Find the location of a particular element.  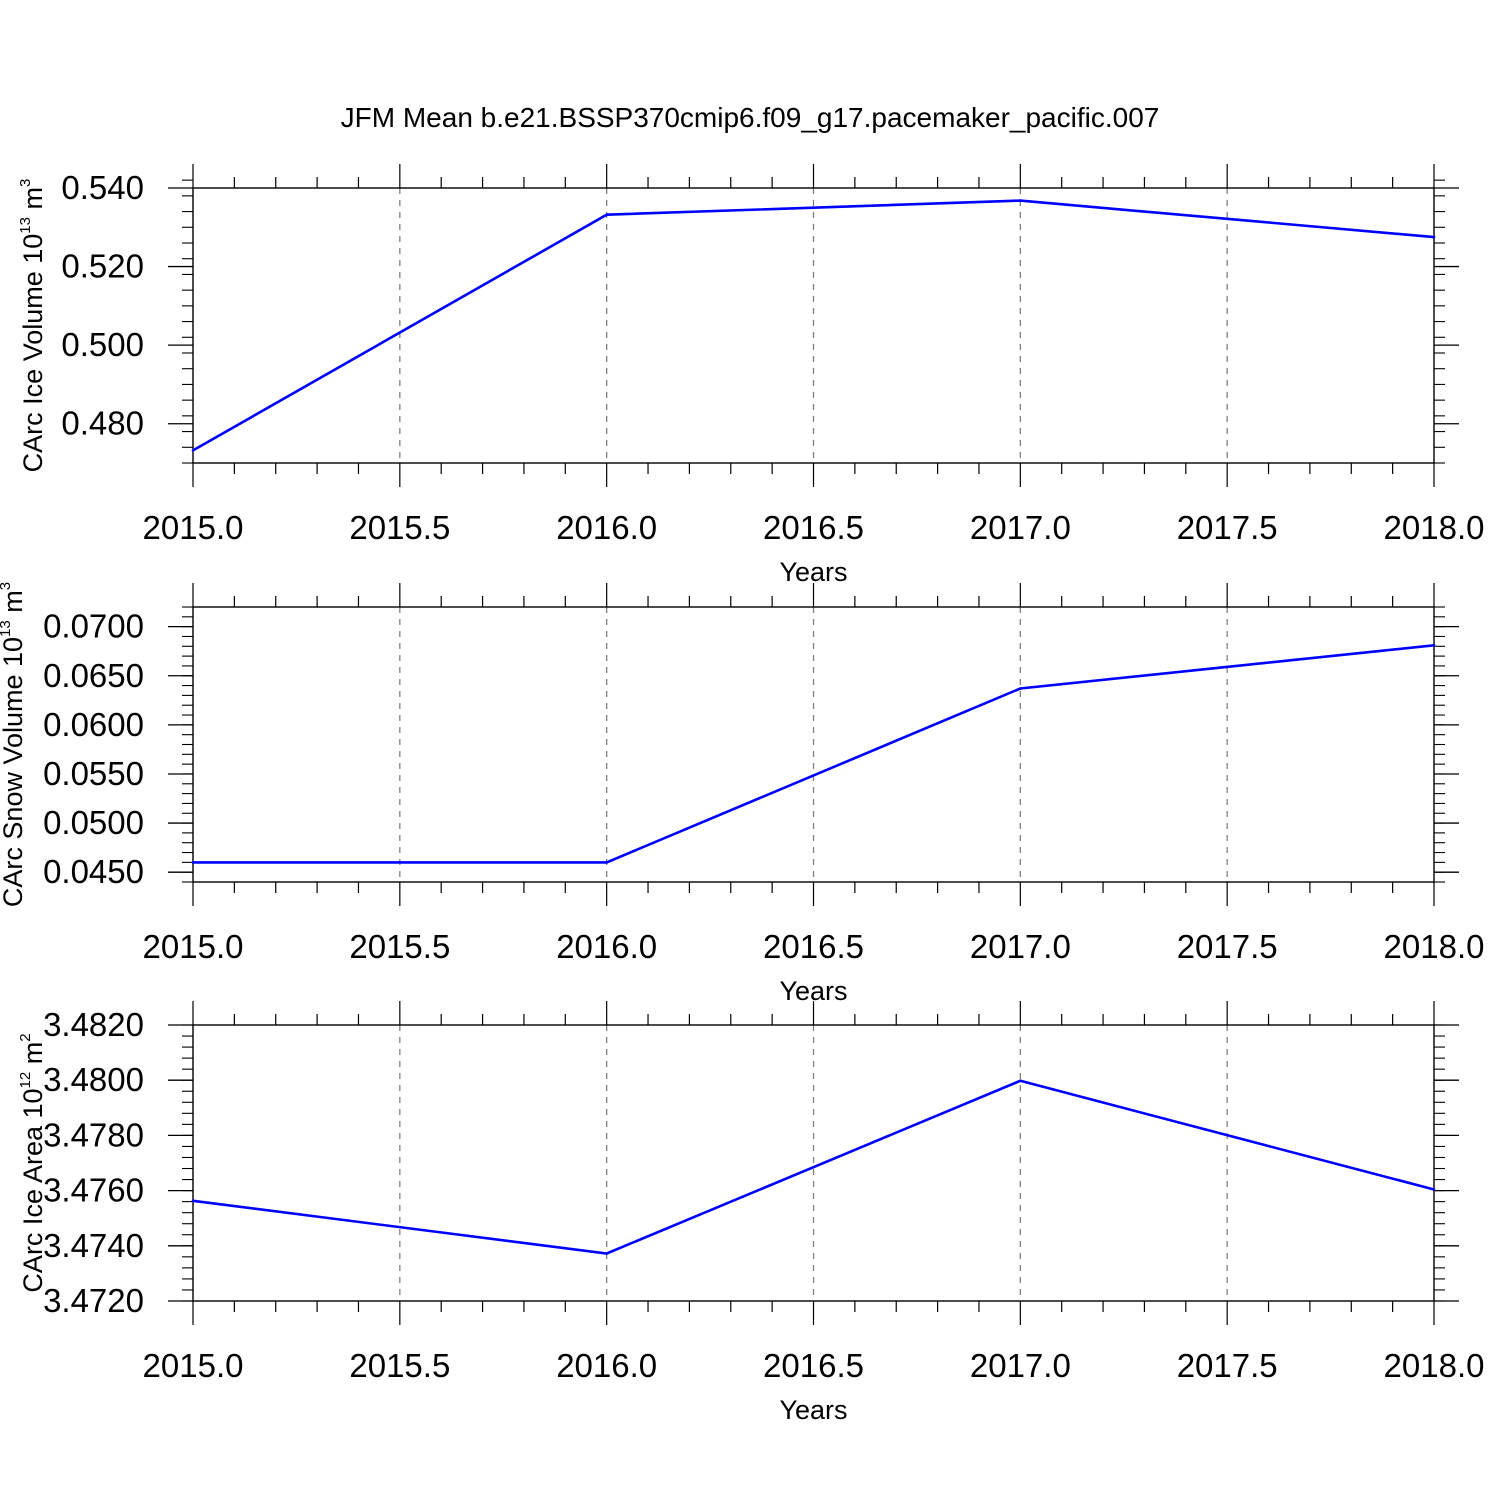

y-axis-title-text: CArc Ice Area 10 is located at coordinates (33, 1190).